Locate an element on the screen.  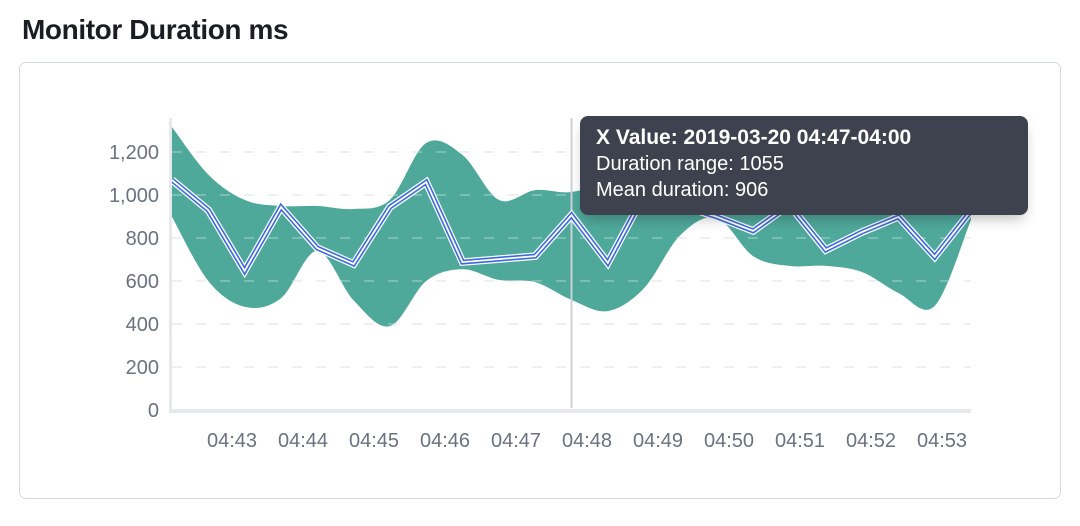
y-axis-tick-label: 600 is located at coordinates (142, 282).